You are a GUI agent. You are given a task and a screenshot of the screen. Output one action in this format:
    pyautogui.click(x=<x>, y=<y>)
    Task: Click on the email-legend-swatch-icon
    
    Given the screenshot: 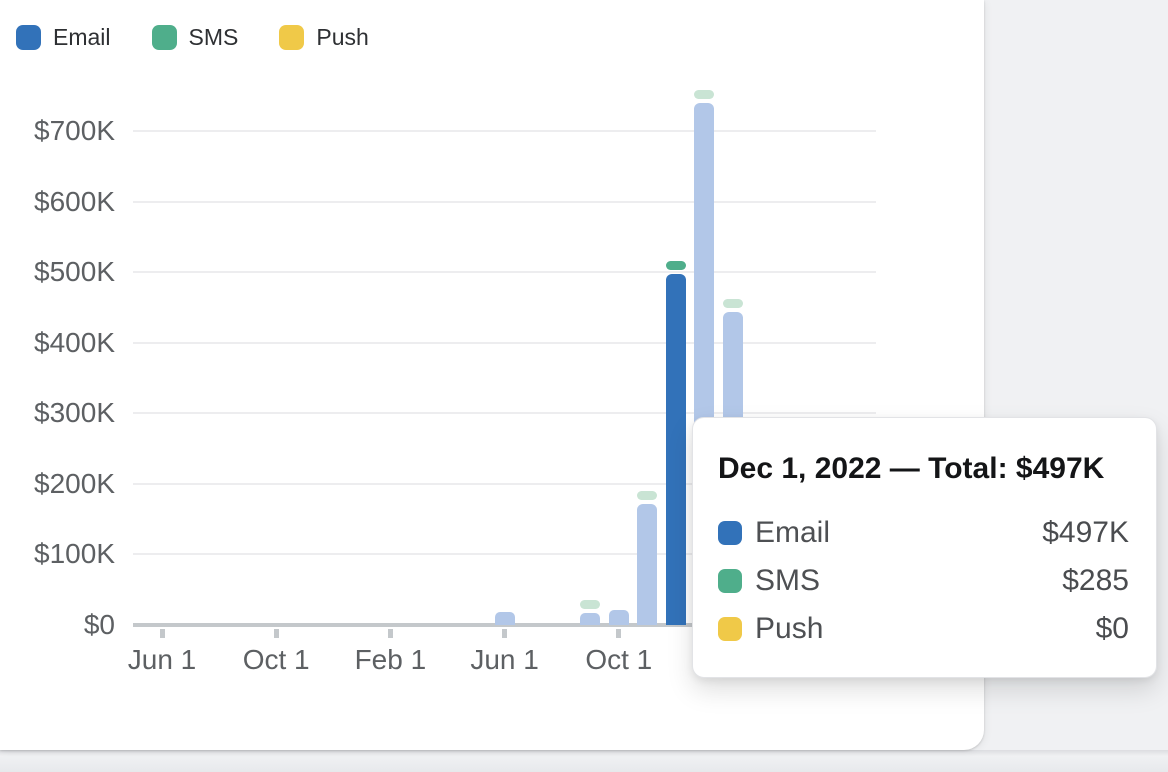 What is the action you would take?
    pyautogui.click(x=28, y=37)
    